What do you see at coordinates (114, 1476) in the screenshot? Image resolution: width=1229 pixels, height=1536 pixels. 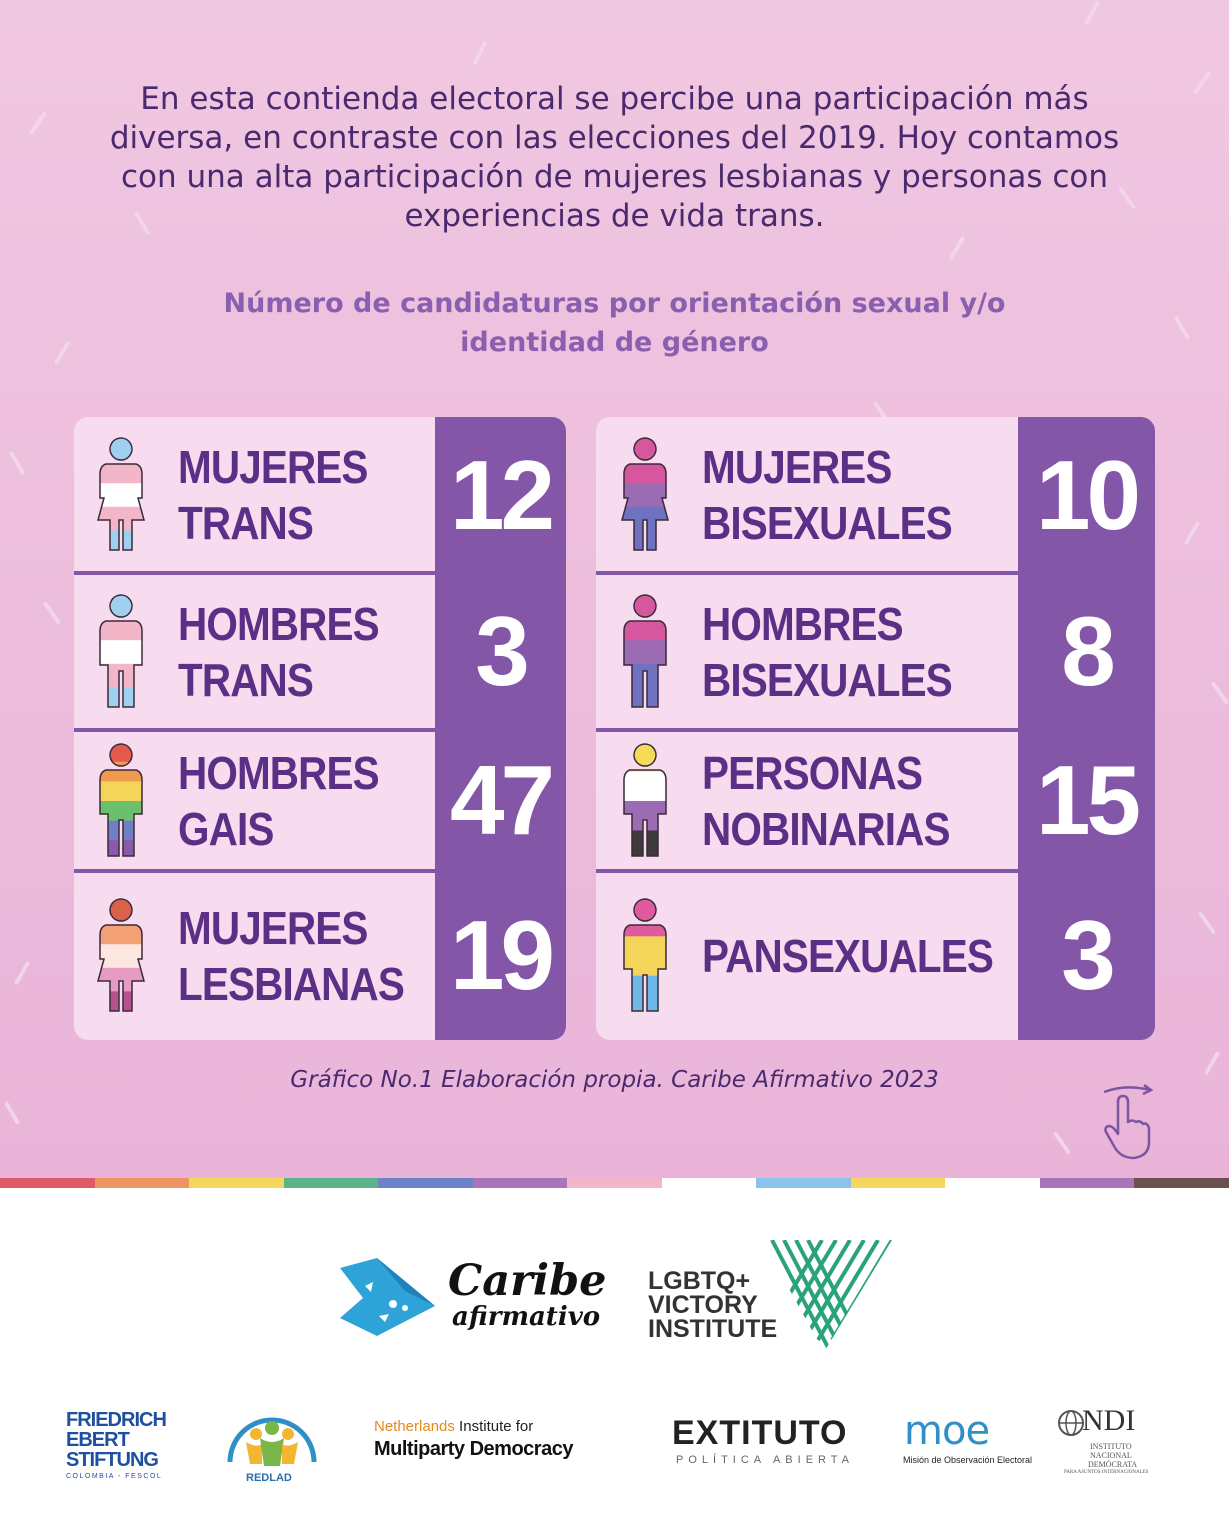 I see `fes-logo-subtitle: COLOMBIA - FESCOL` at bounding box center [114, 1476].